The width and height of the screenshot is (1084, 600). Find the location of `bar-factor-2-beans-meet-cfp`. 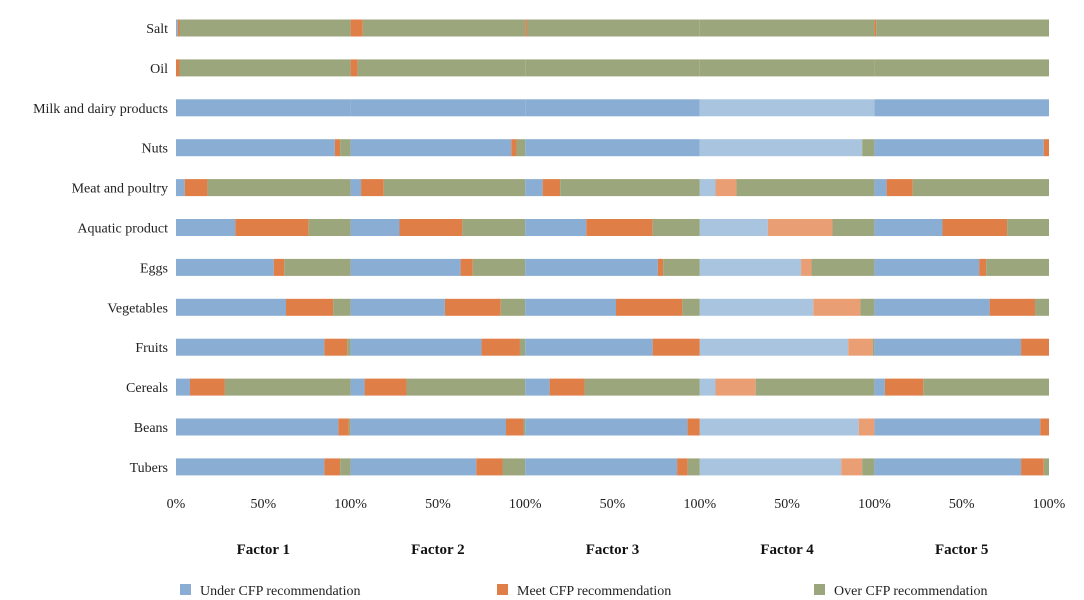

bar-factor-2-beans-meet-cfp is located at coordinates (514, 427).